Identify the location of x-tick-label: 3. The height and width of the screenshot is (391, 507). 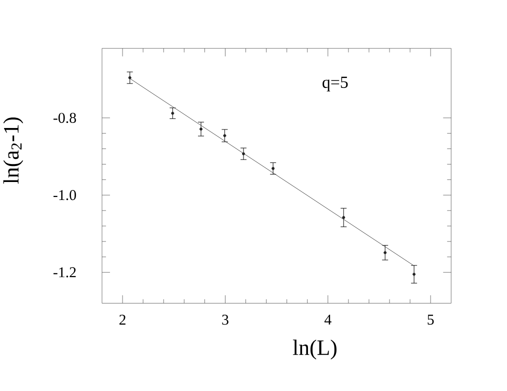
(225, 319).